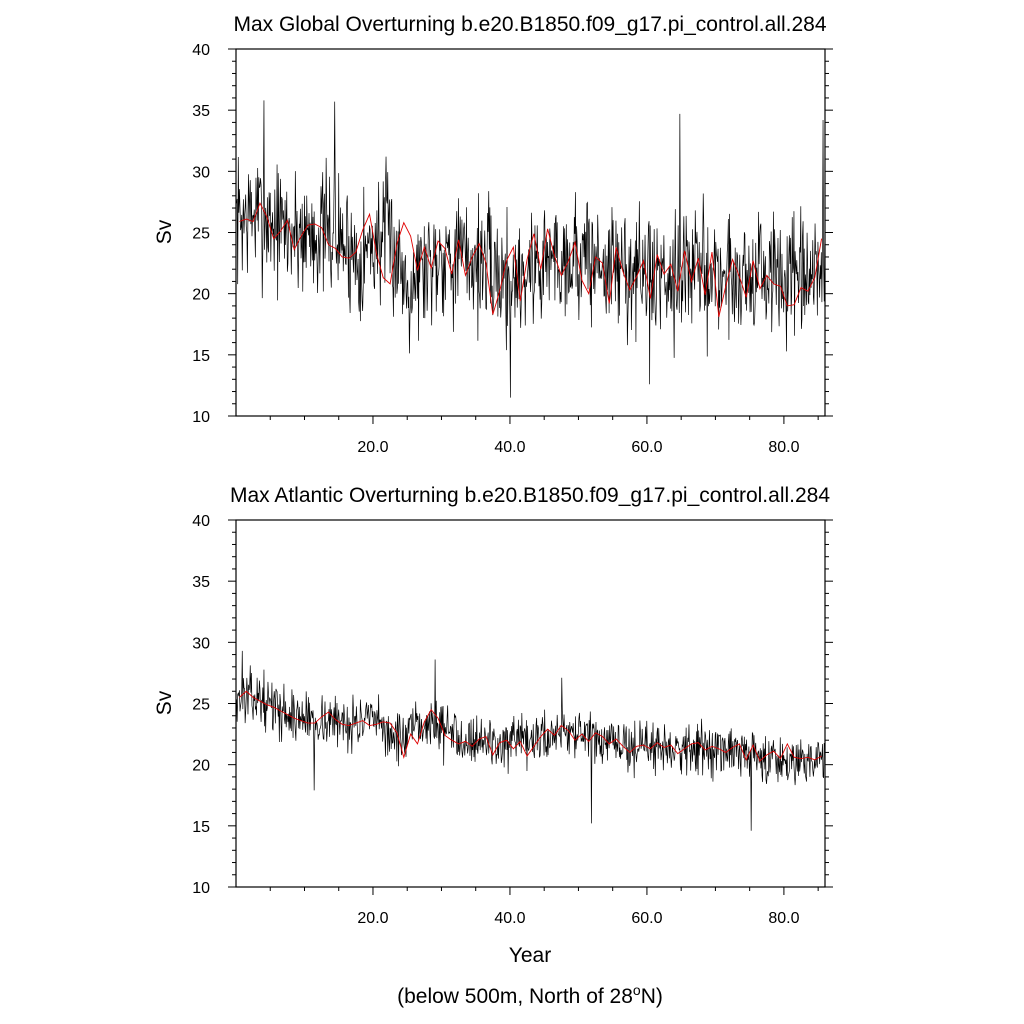  Describe the element at coordinates (530, 955) in the screenshot. I see `x-axis-label: Year` at that location.